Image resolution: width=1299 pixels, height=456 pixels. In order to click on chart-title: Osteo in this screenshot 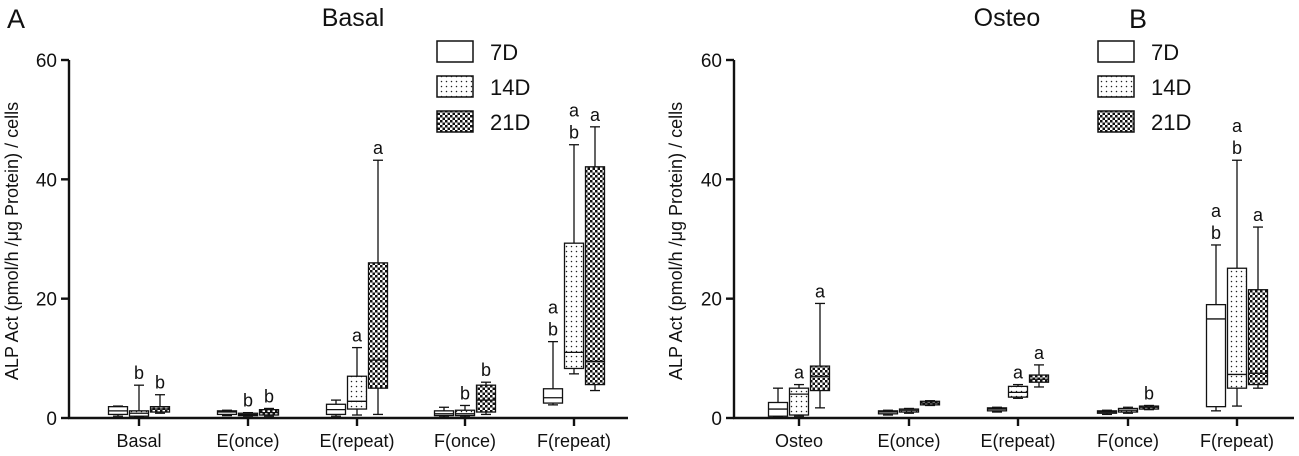, I will do `click(1007, 18)`.